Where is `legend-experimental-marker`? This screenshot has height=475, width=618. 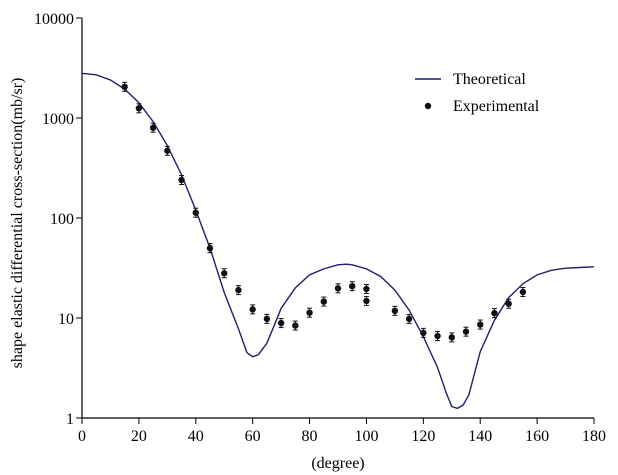
legend-experimental-marker is located at coordinates (428, 106).